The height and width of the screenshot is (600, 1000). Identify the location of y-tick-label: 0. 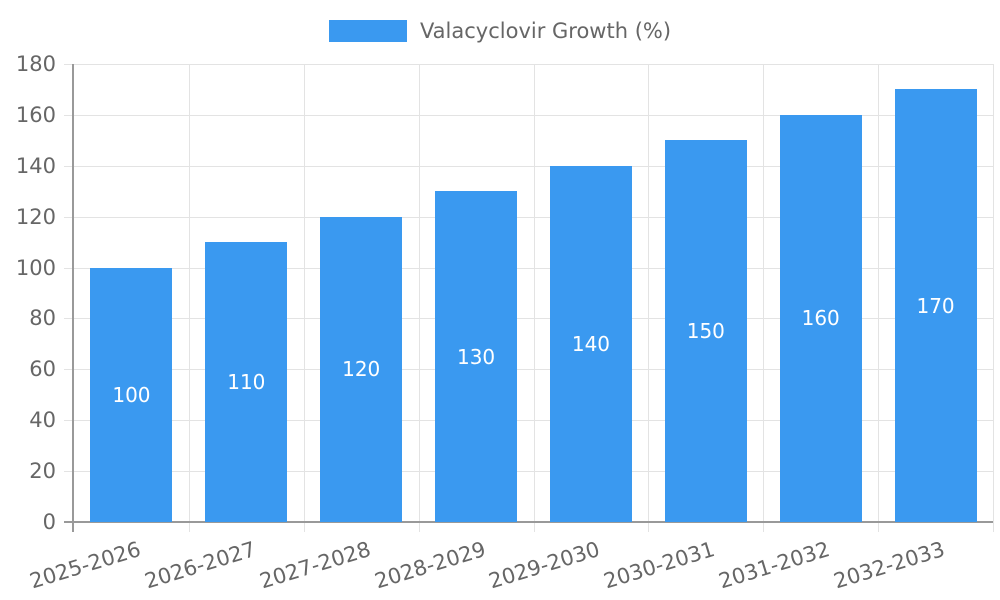
(49, 522).